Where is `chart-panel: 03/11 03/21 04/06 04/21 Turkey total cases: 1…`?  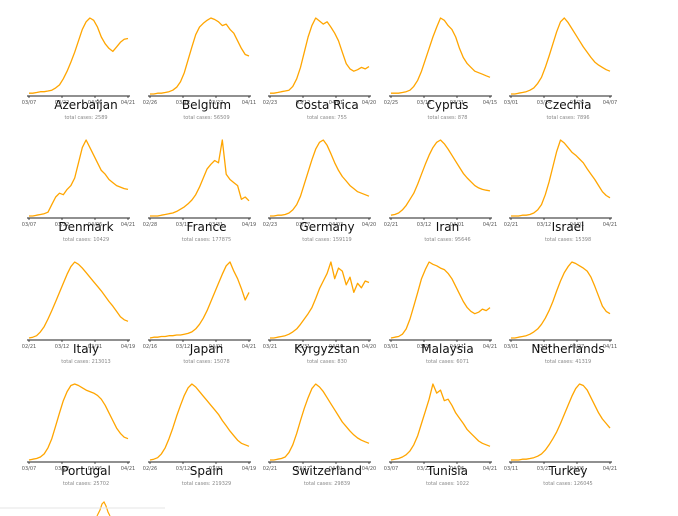
chart-panel: 03/11 03/21 04/06 04/21 Turkey total cases: 1… is located at coordinates (566, 438).